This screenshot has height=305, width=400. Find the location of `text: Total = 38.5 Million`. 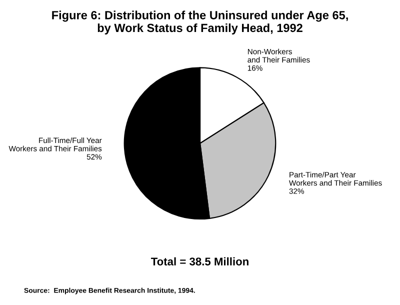

text: Total = 38.5 Million is located at coordinates (199, 261).